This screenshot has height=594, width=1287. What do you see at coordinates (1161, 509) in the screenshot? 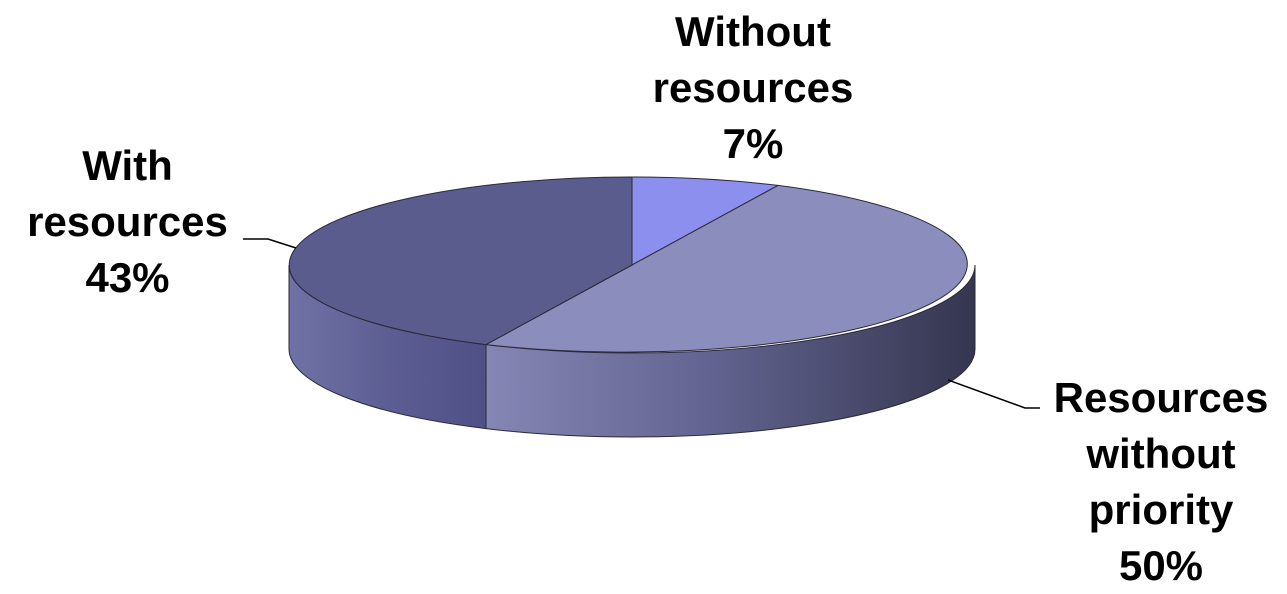
I see `slice-label-resources-without-priority-line-3: priority` at bounding box center [1161, 509].